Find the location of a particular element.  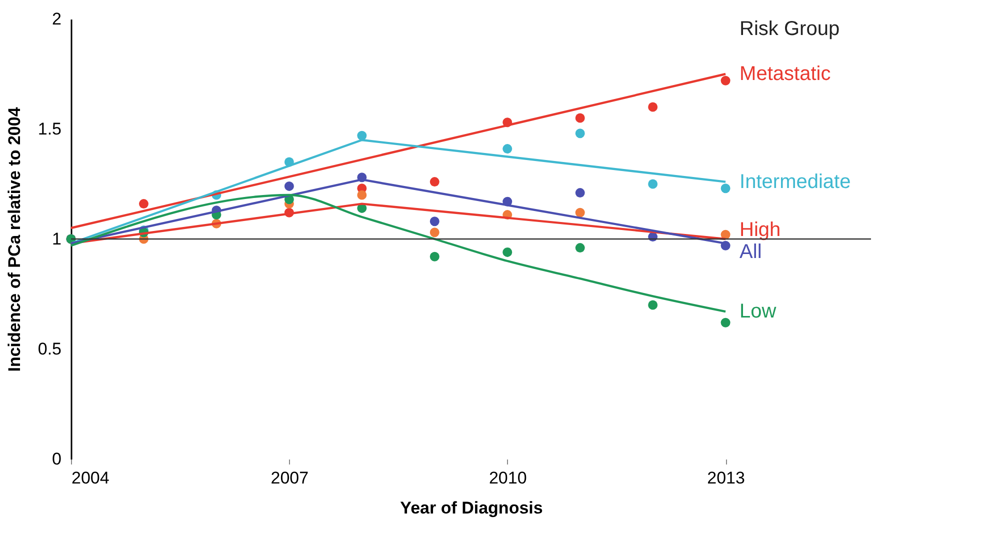

line-series is located at coordinates (398, 253).